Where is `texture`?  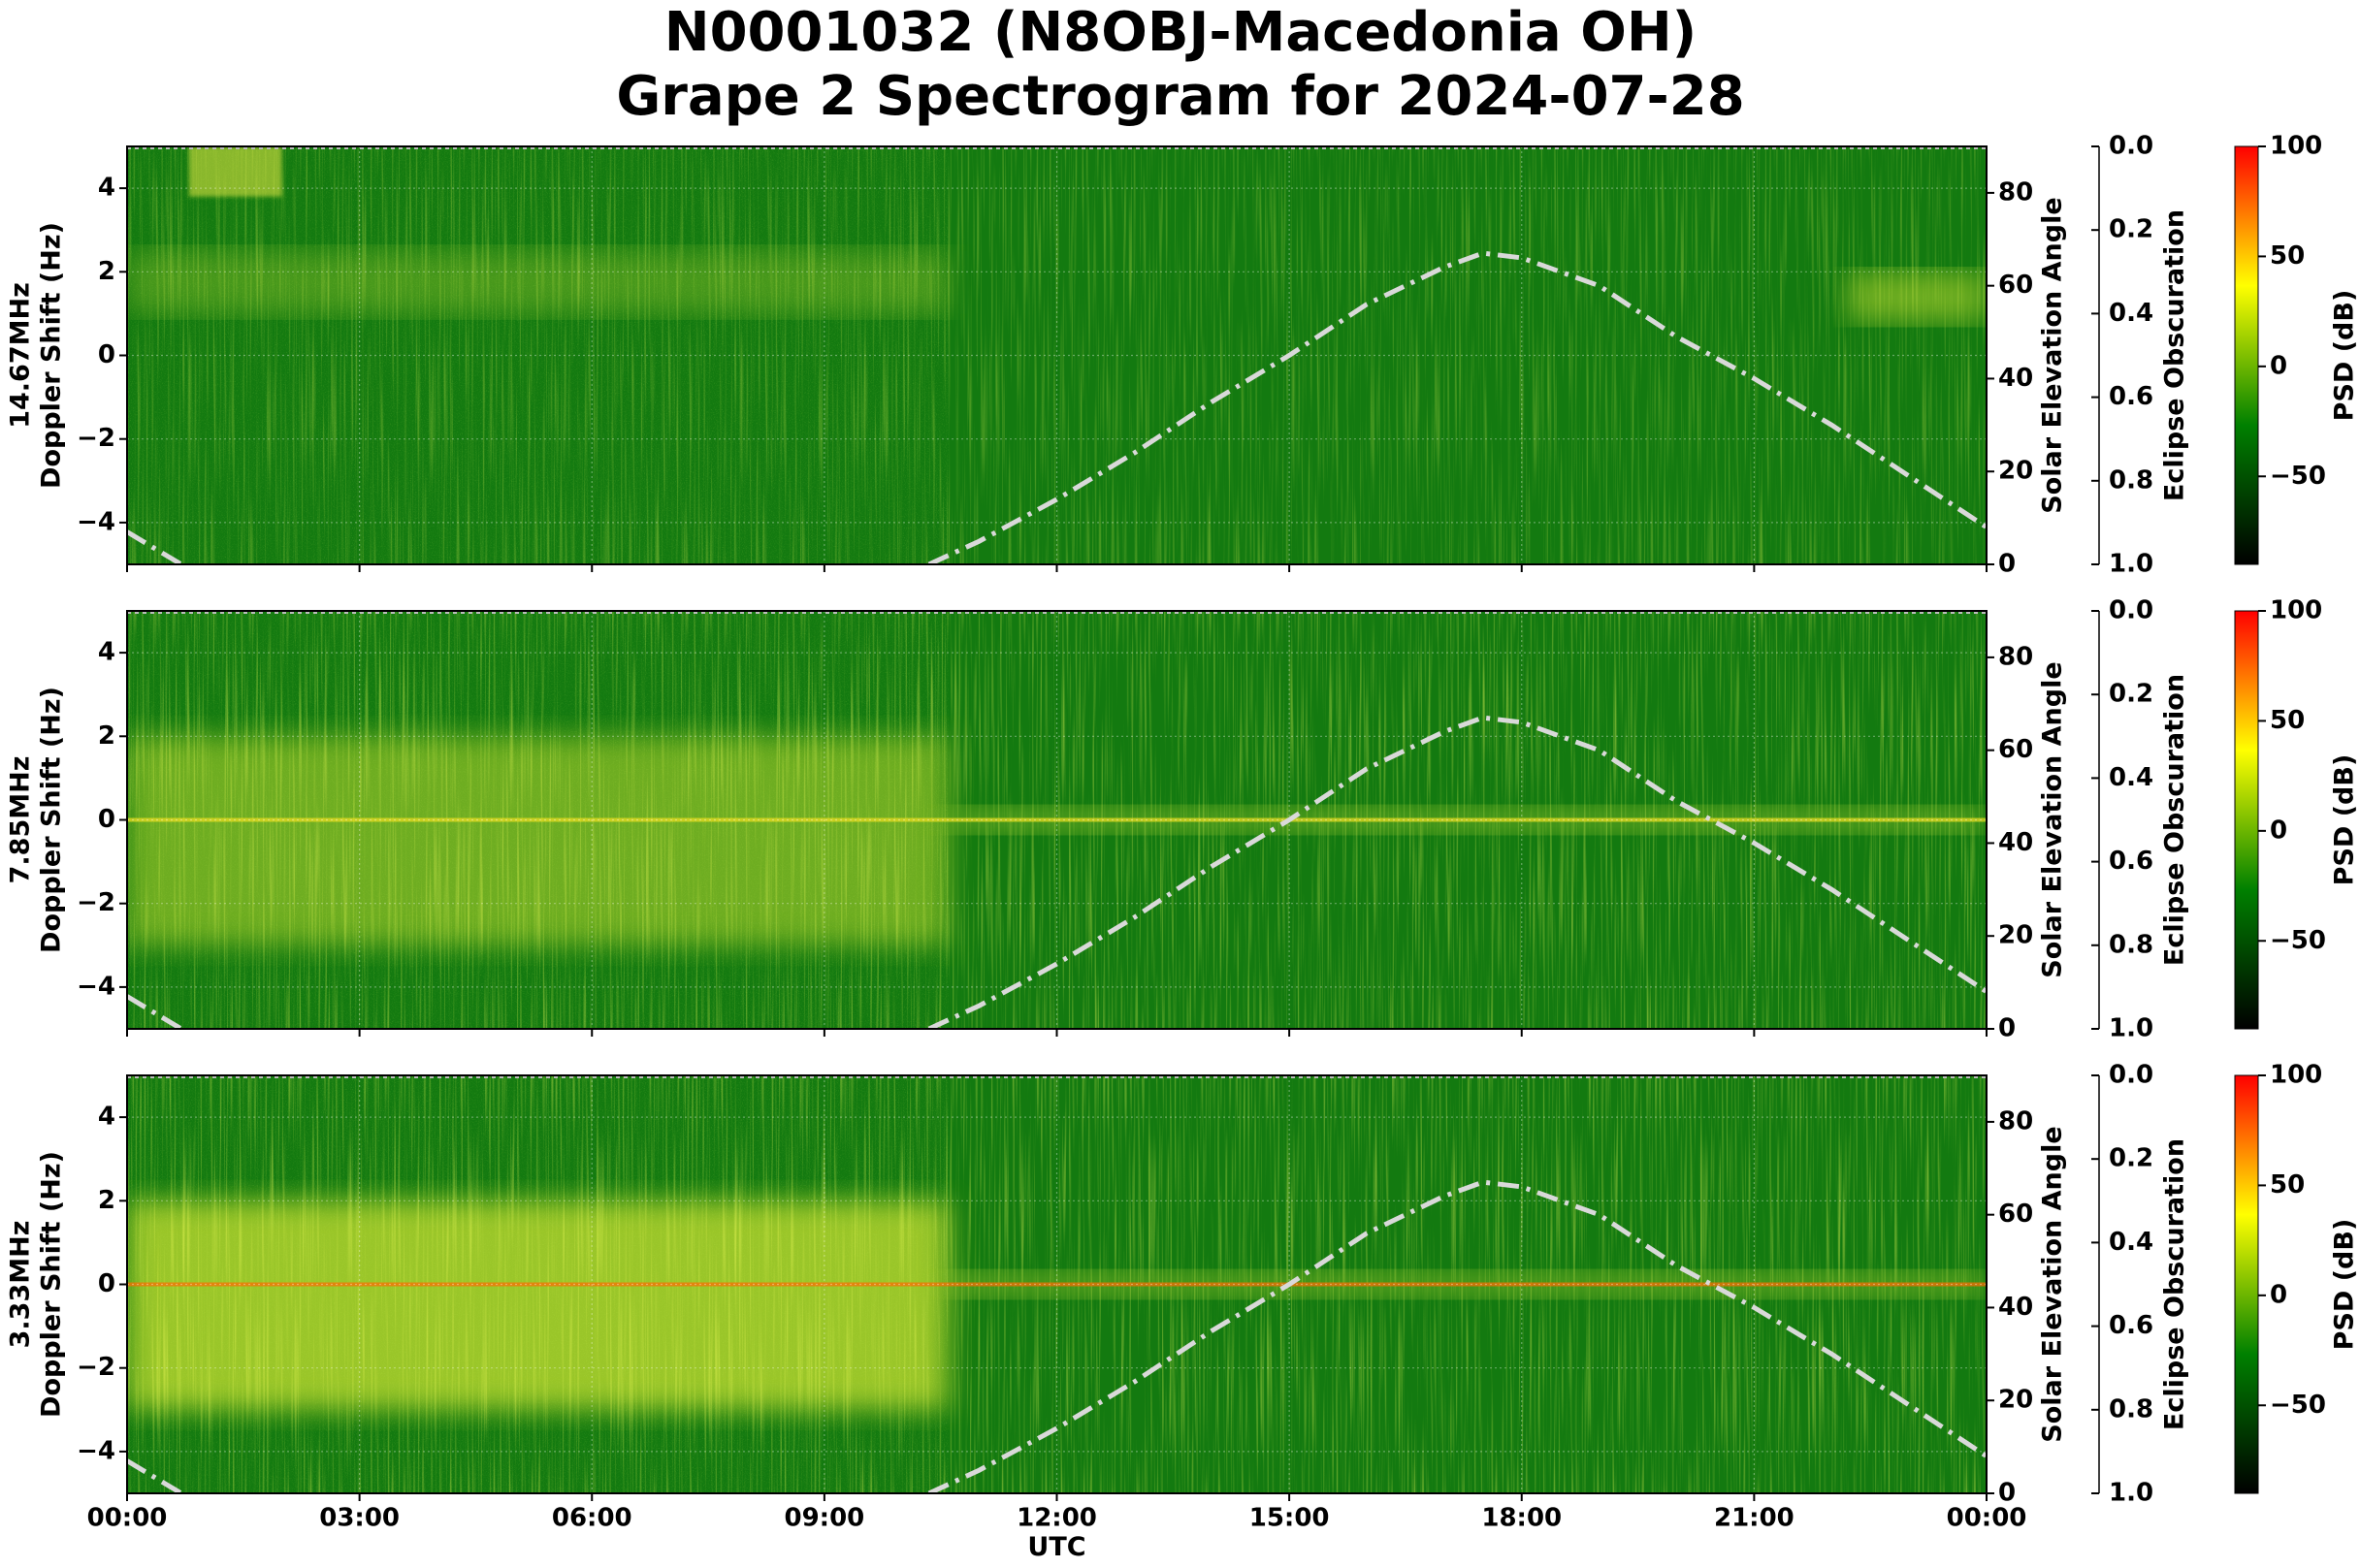
texture is located at coordinates (538, 355).